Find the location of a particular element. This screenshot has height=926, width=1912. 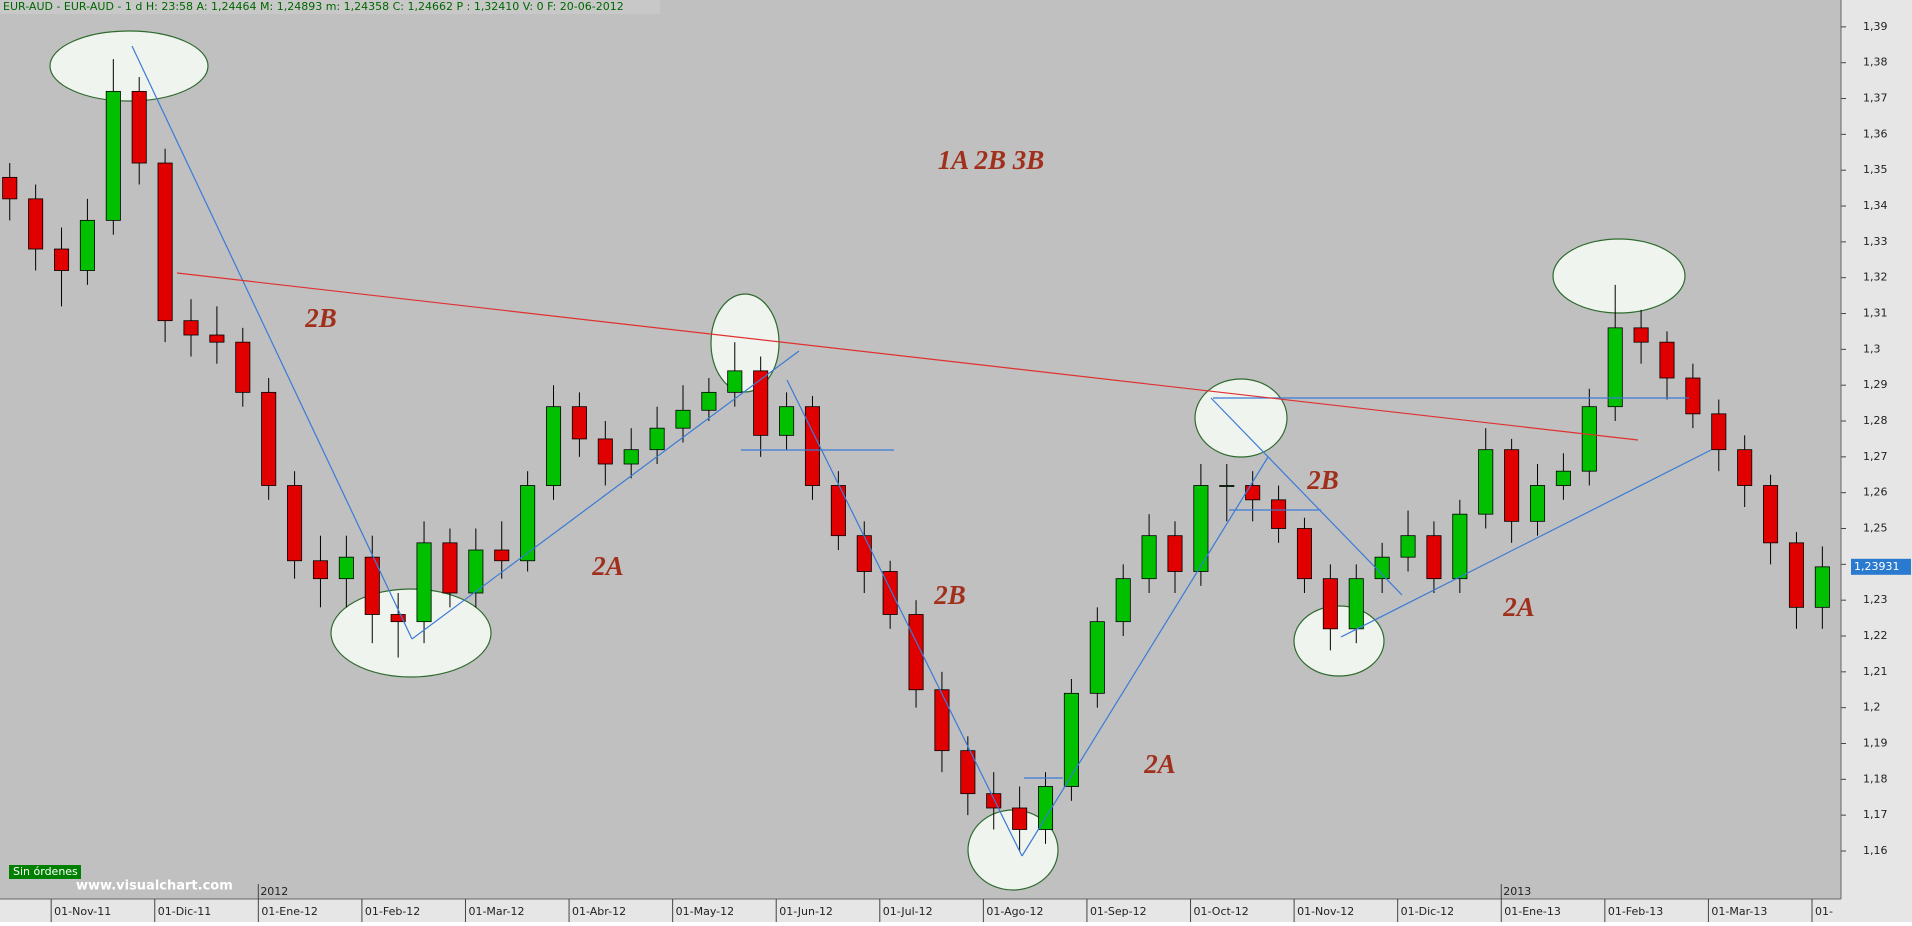

x-tick-label: 01-Jun-12 is located at coordinates (806, 911).